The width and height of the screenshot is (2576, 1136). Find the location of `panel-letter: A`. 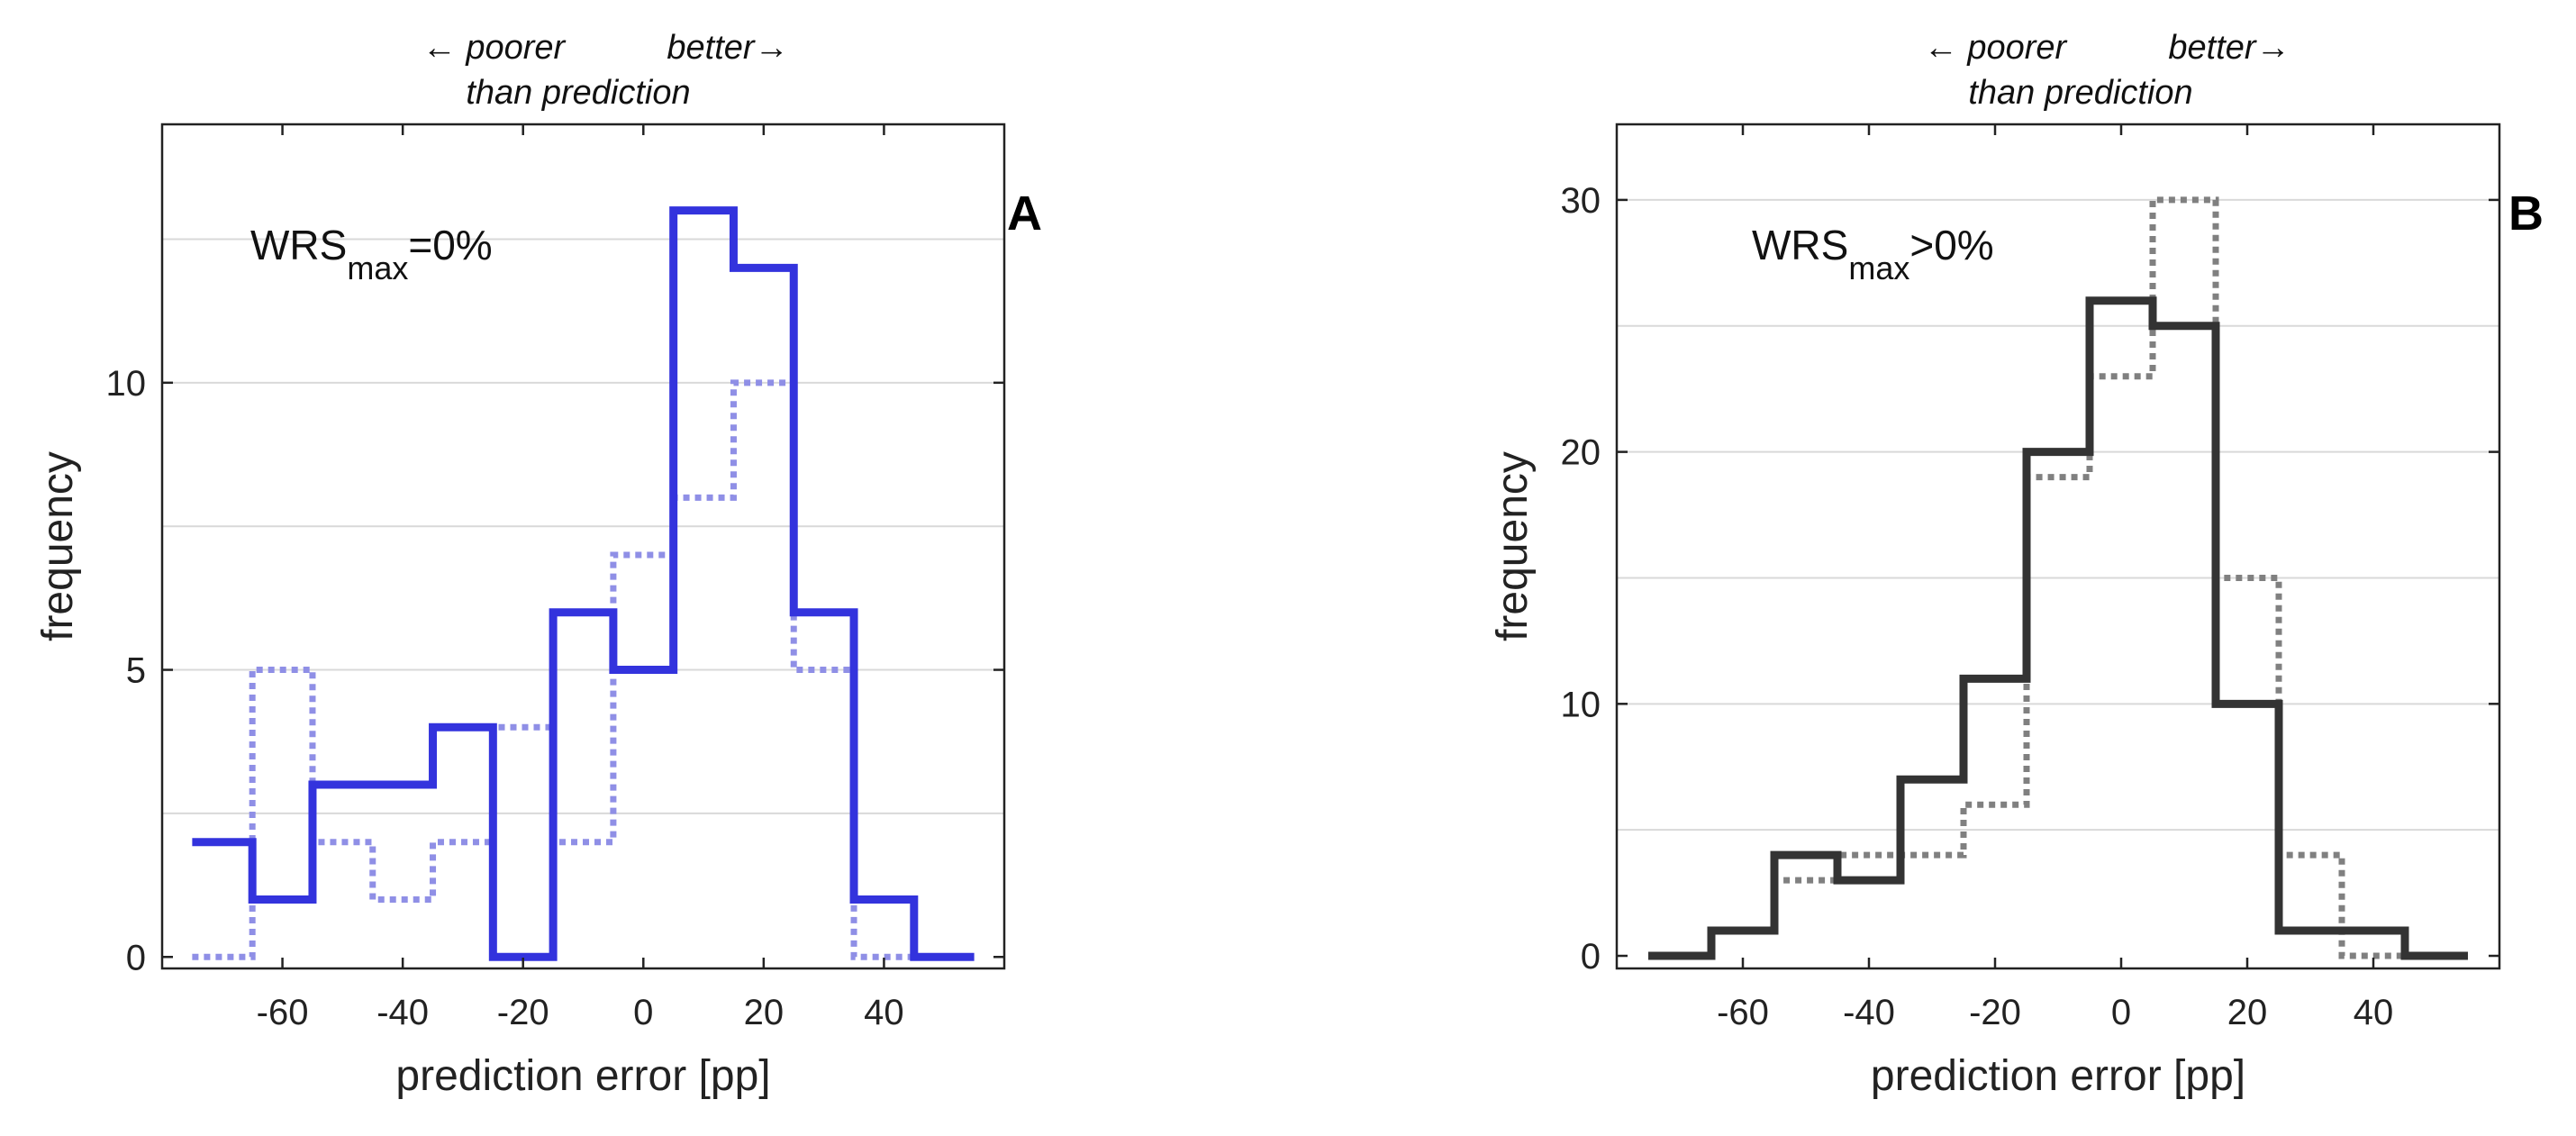

panel-letter: A is located at coordinates (1024, 214).